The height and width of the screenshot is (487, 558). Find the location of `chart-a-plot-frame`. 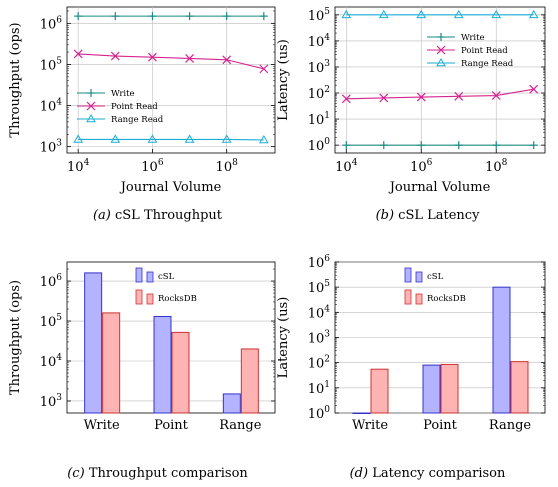

chart-a-plot-frame is located at coordinates (171, 80).